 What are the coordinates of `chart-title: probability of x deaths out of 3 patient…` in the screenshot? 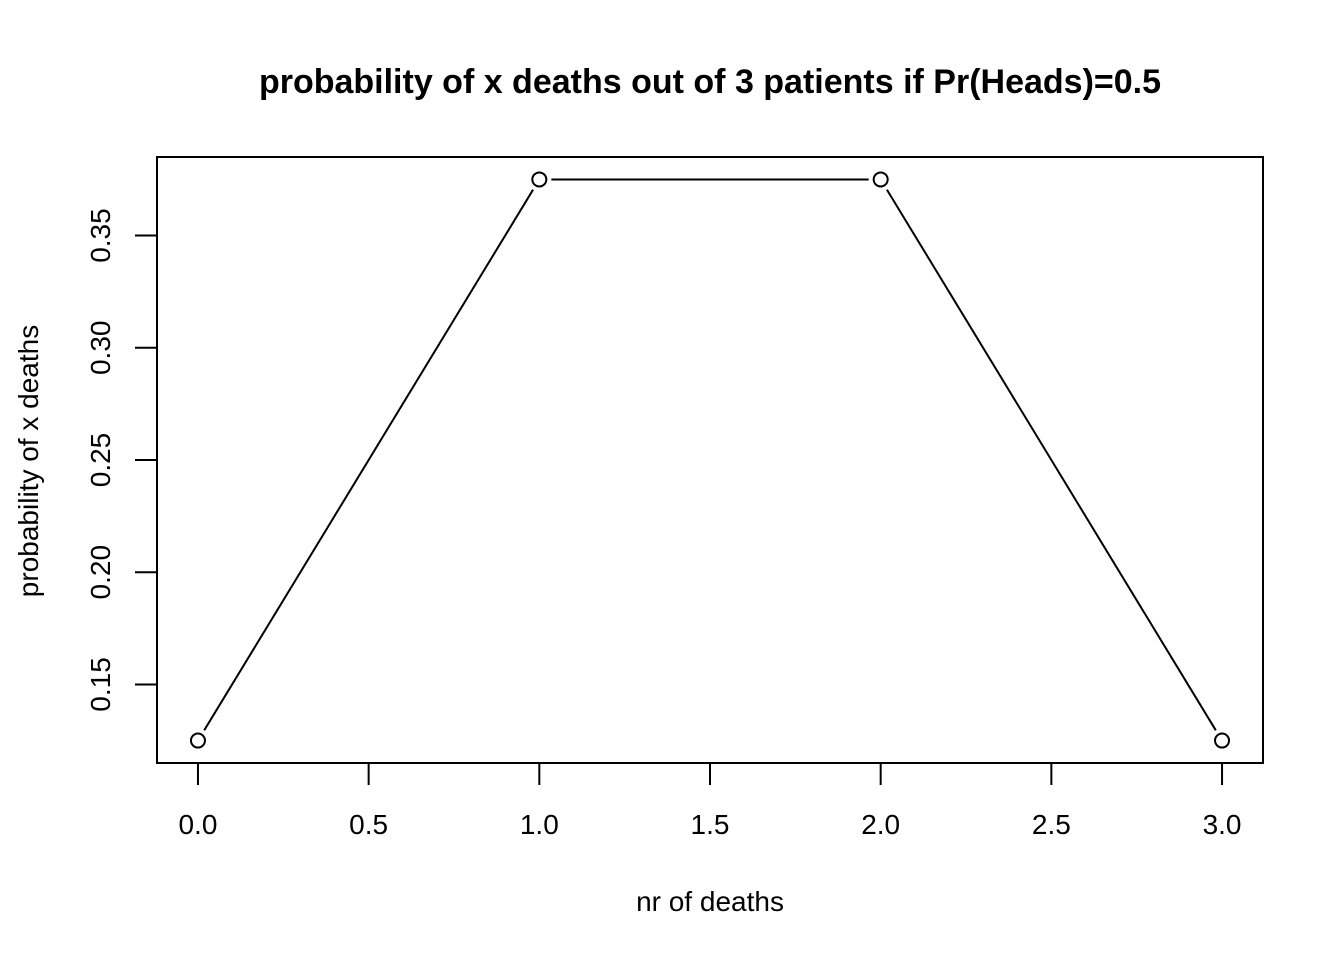 It's located at (710, 82).